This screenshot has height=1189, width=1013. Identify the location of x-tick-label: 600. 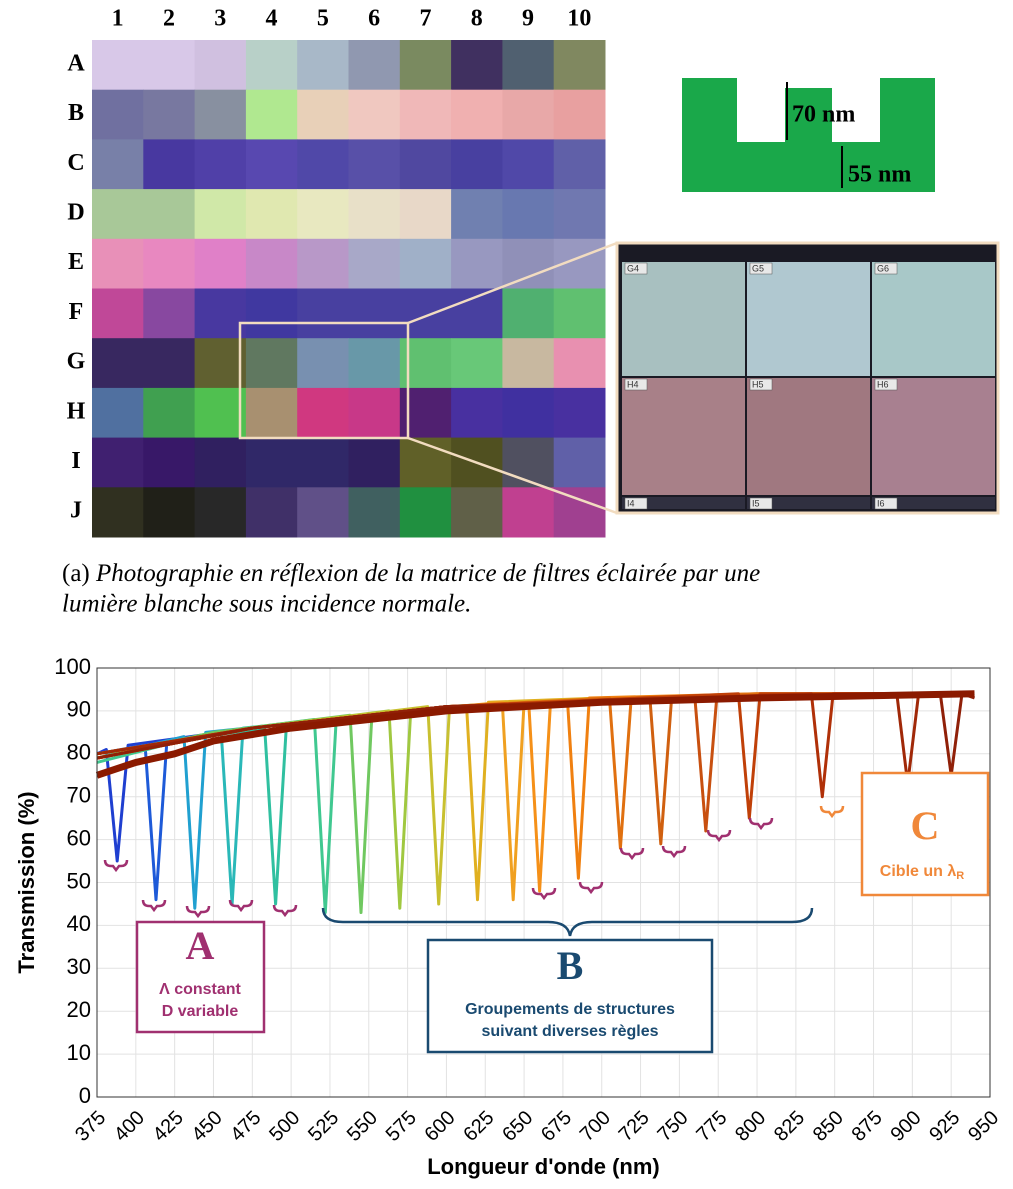
(440, 1126).